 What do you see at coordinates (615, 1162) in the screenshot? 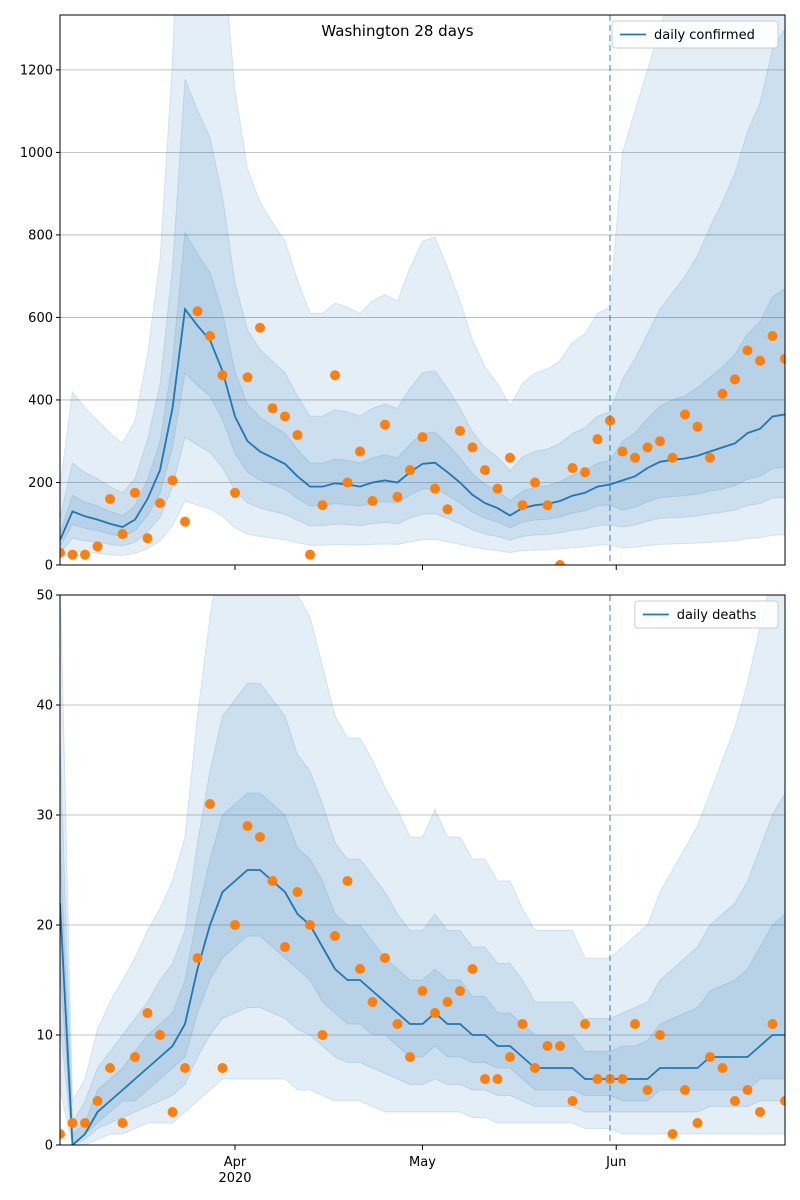
I see `x-tick-label: Jun` at bounding box center [615, 1162].